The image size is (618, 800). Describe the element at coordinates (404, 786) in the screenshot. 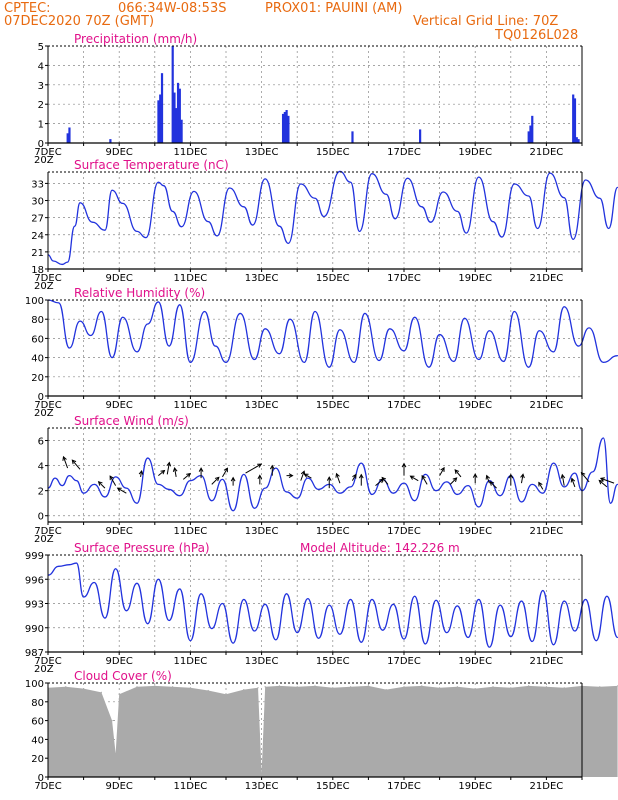

I see `x-tick-label: 17DEC` at that location.